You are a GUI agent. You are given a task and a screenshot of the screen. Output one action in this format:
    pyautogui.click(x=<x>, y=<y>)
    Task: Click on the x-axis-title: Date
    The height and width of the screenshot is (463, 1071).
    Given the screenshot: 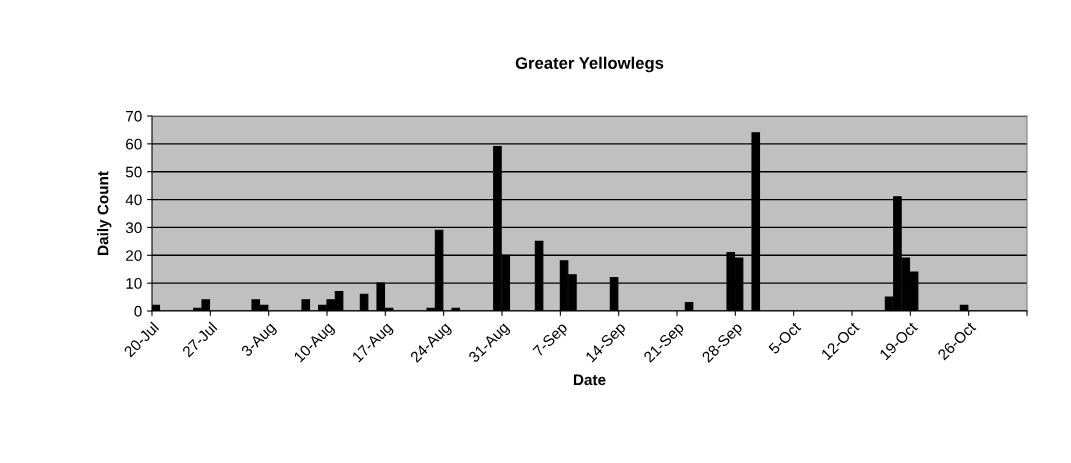 What is the action you would take?
    pyautogui.click(x=589, y=380)
    